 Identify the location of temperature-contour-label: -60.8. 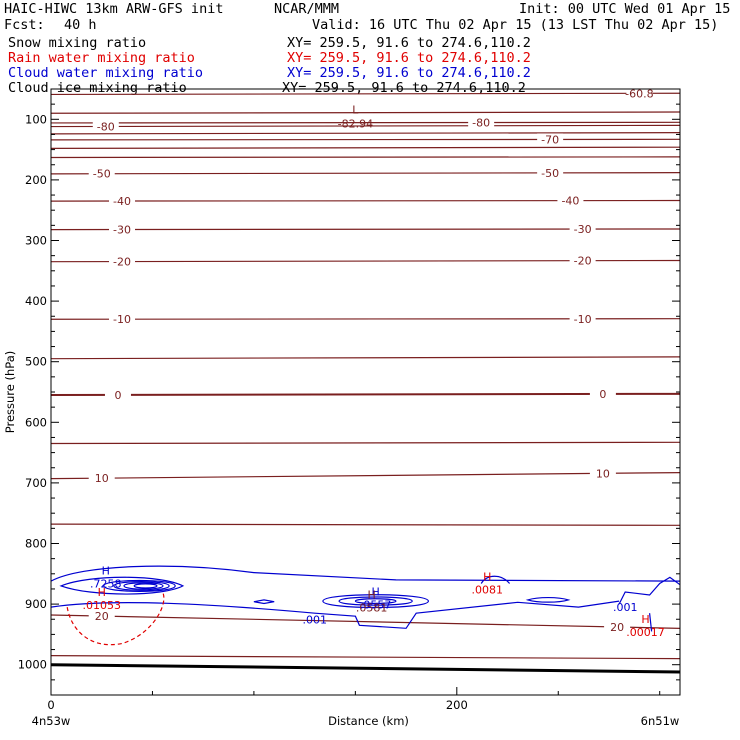
(639, 93).